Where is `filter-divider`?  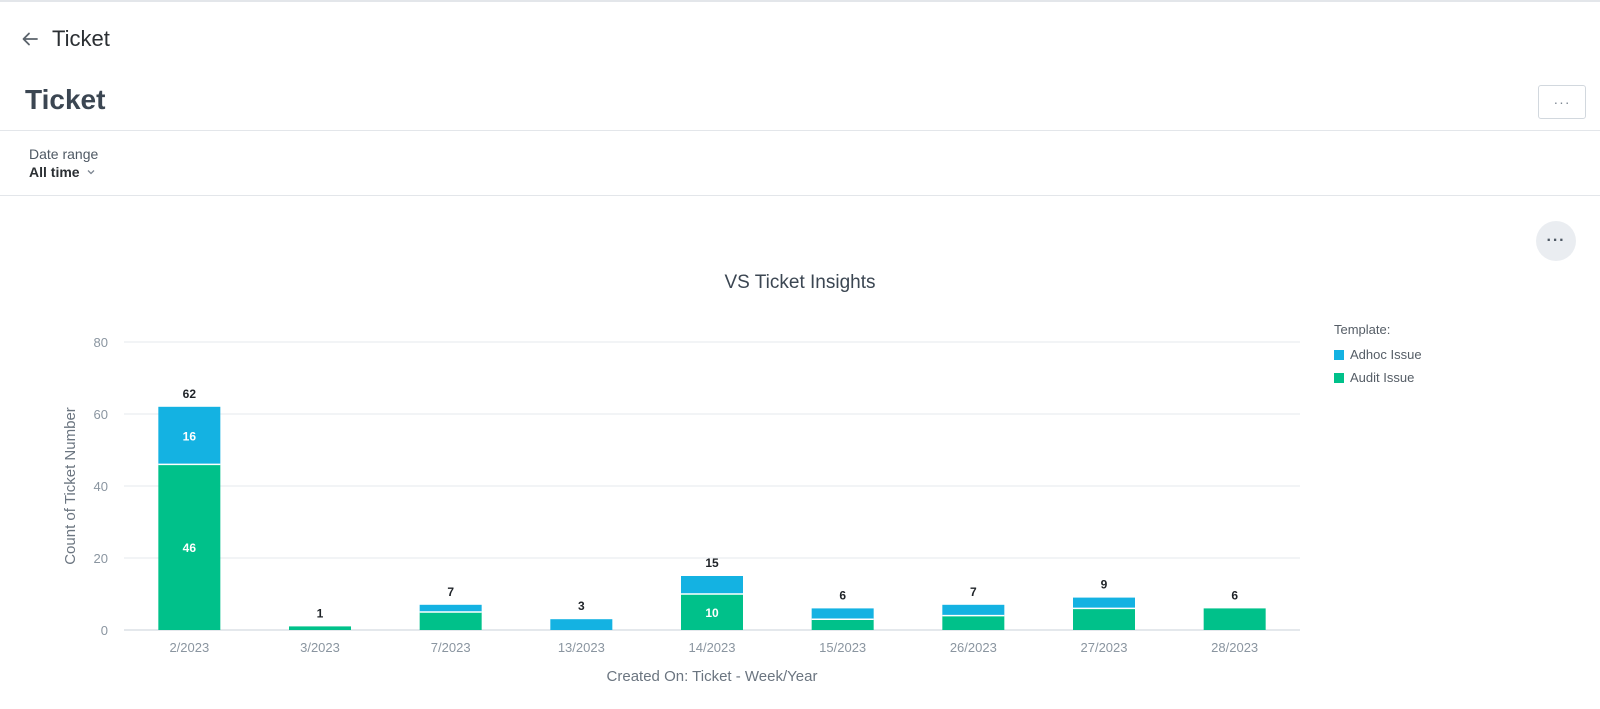
filter-divider is located at coordinates (800, 195).